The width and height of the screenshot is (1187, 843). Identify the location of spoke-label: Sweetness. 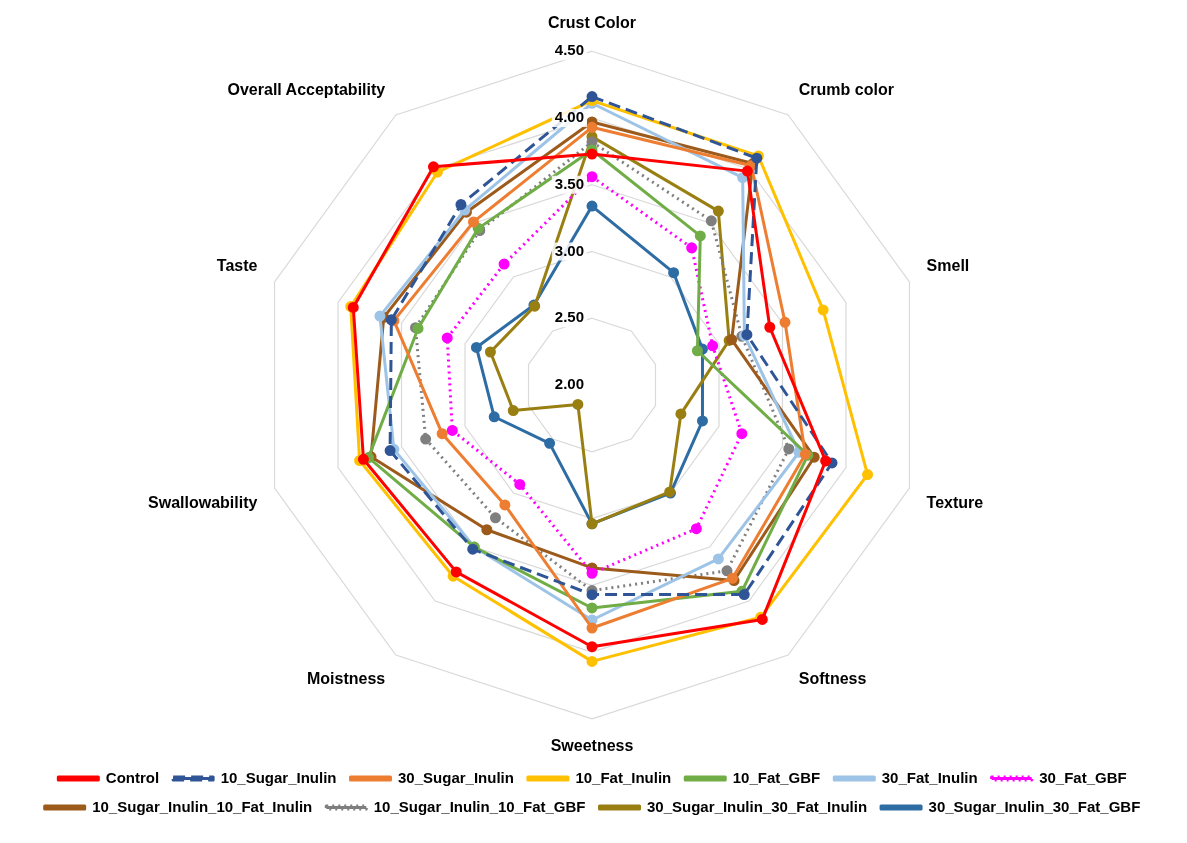
(592, 745).